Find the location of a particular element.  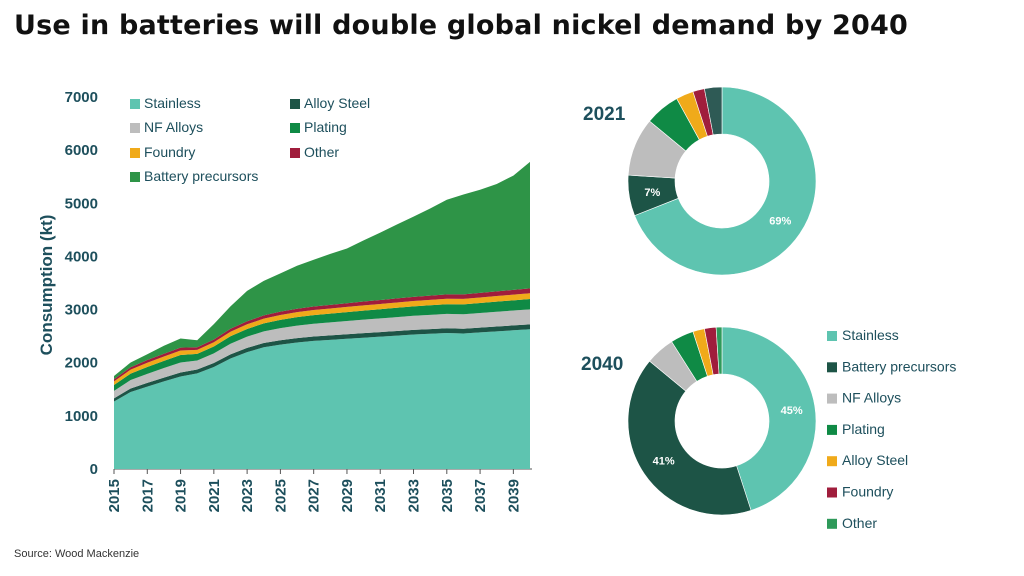

x-tick-label: 2015 is located at coordinates (114, 495).